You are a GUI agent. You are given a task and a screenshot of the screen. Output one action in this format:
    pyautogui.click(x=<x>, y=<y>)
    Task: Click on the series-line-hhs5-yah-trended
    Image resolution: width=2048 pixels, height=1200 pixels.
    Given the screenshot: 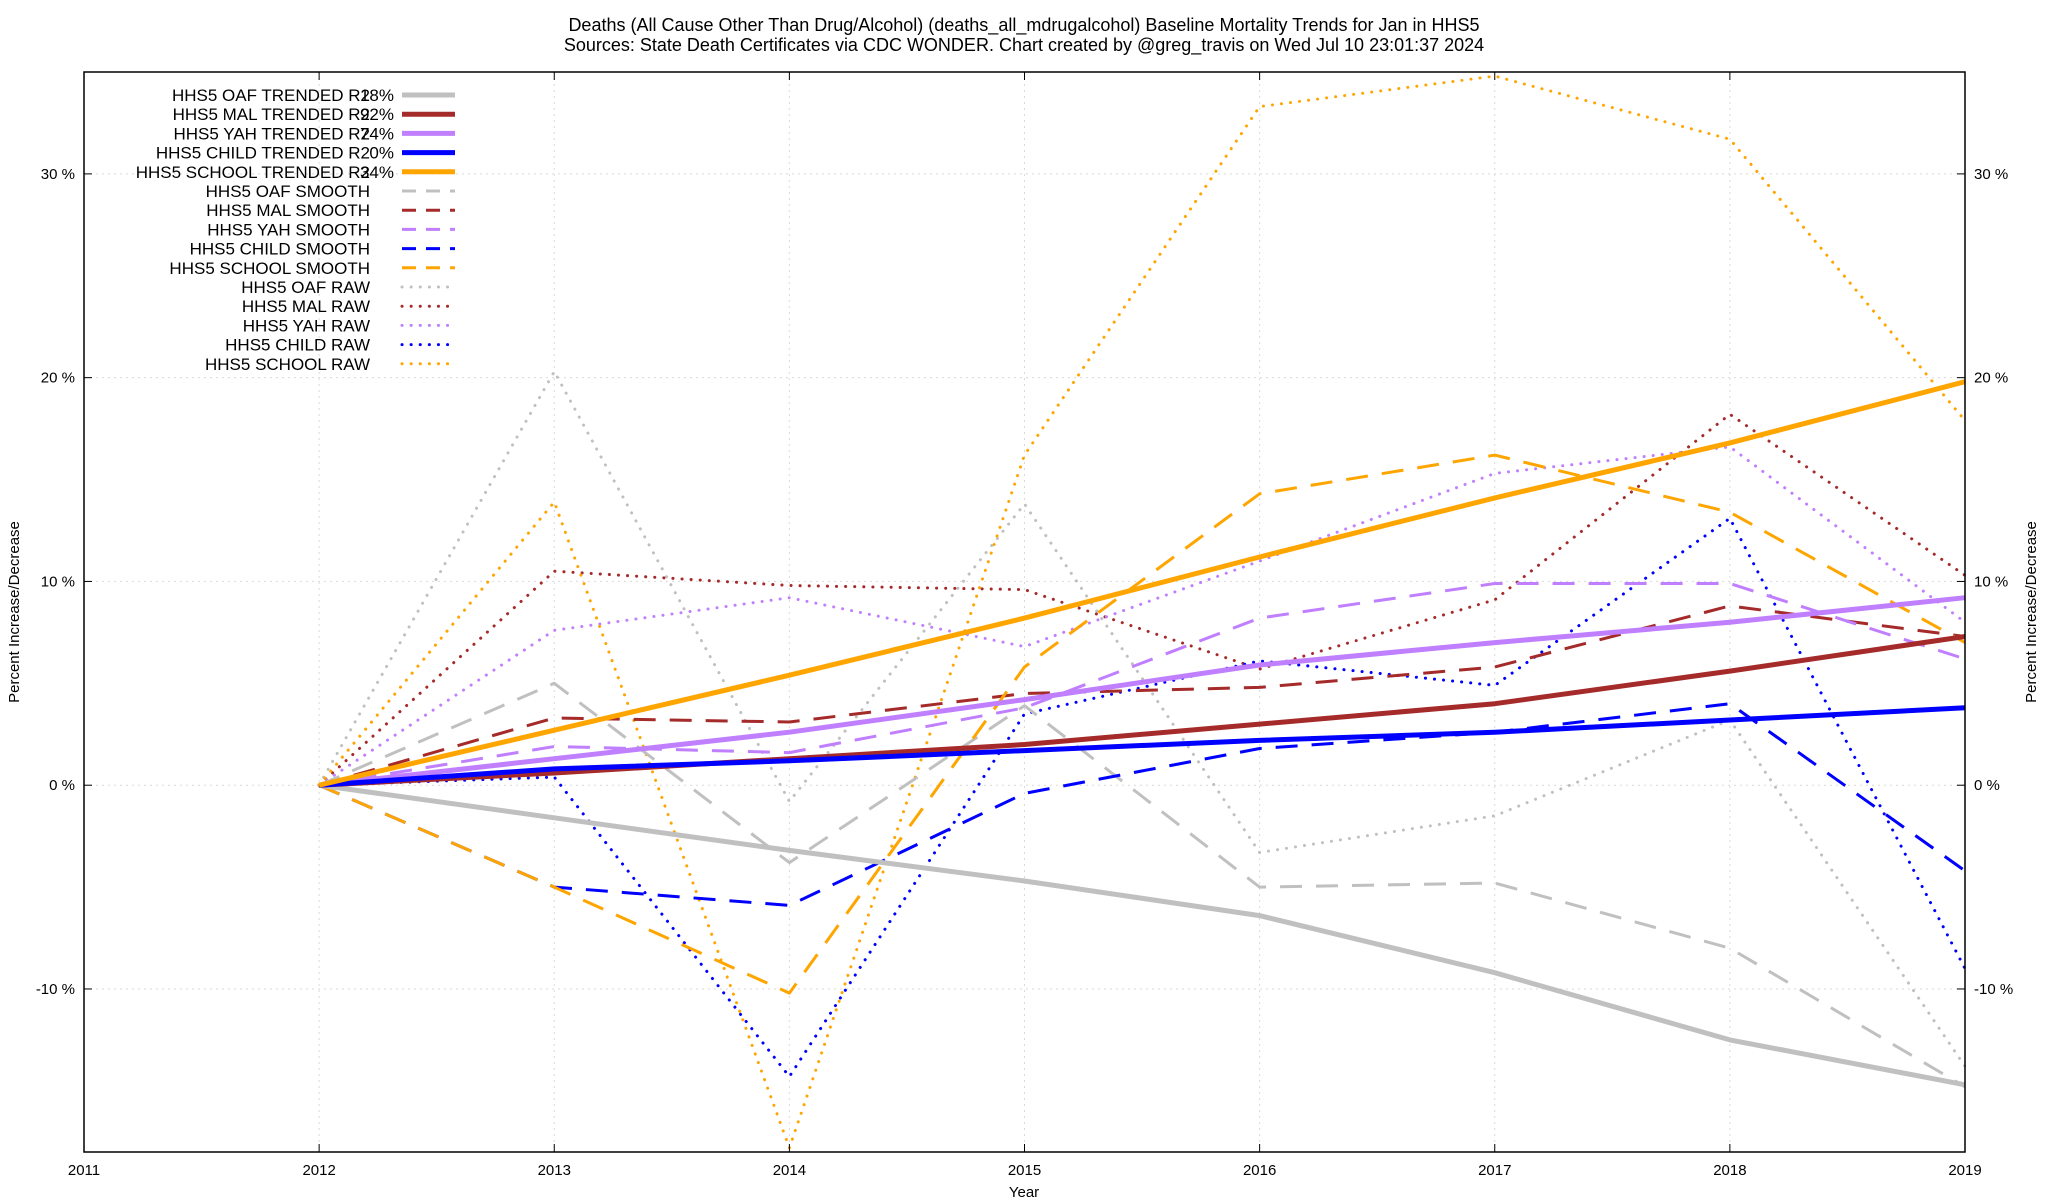 What is the action you would take?
    pyautogui.click(x=1142, y=691)
    